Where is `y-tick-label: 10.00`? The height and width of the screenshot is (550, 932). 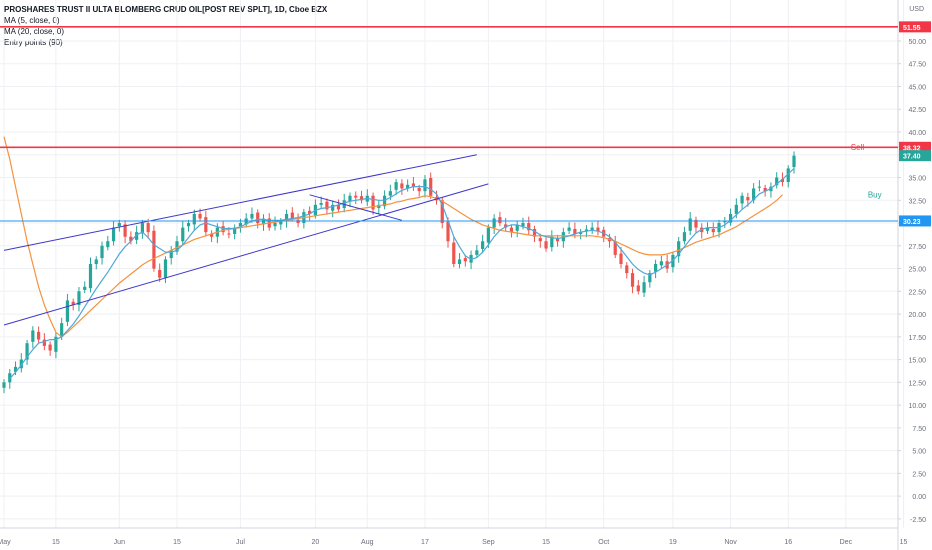 y-tick-label: 10.00 is located at coordinates (917, 406).